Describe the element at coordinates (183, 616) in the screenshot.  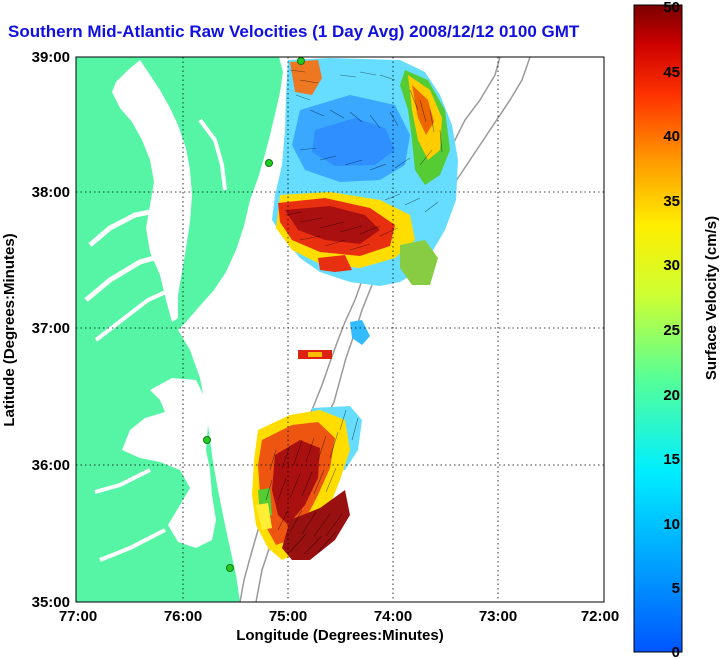
I see `x-tick-label: 76:00` at that location.